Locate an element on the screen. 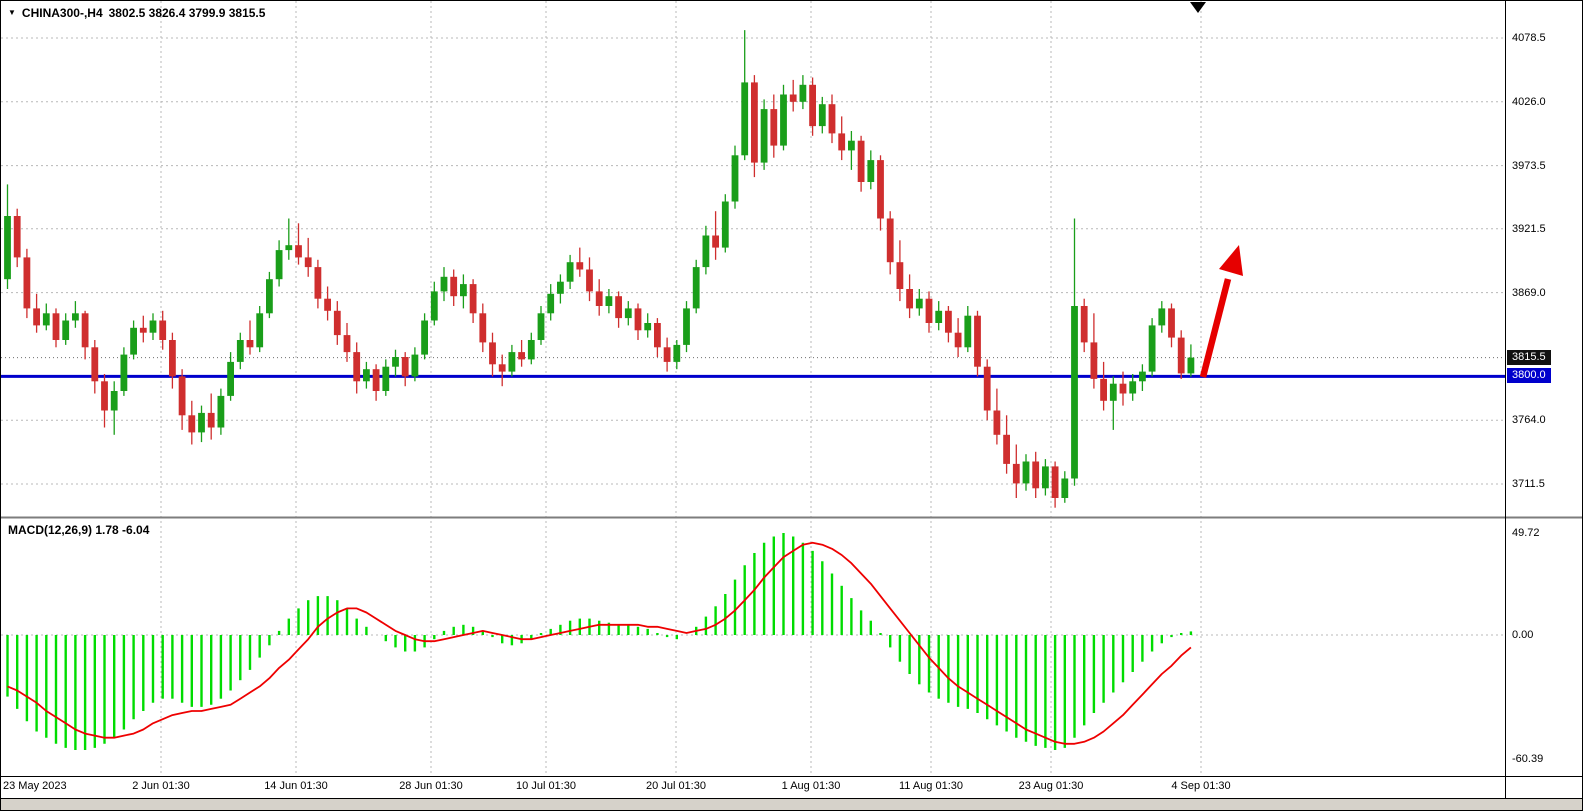 The image size is (1583, 811). symbol-timeframe-label: CHINA300-,H4 is located at coordinates (62, 13).